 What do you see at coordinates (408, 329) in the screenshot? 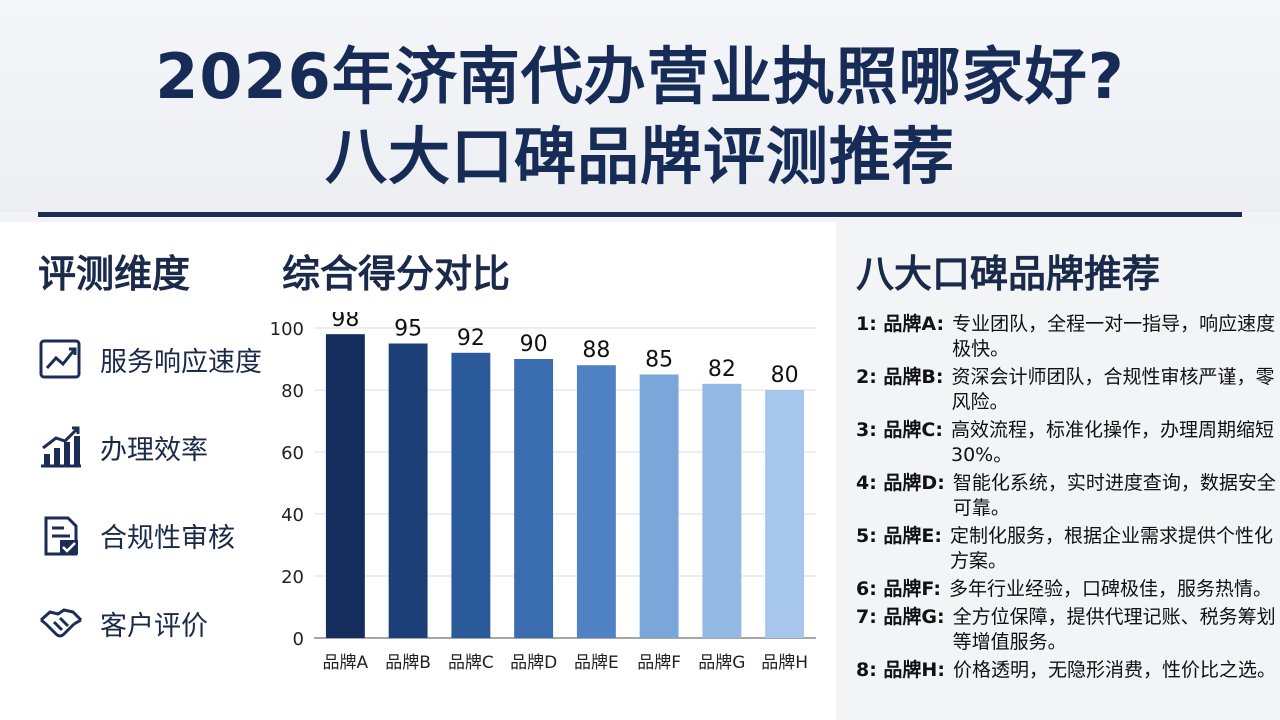
I see `data-label: 95` at bounding box center [408, 329].